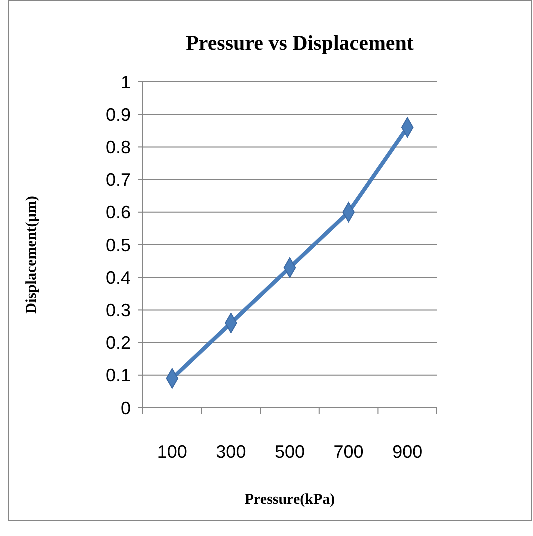 The image size is (533, 536). What do you see at coordinates (118, 245) in the screenshot?
I see `y-tick-label: 0.5` at bounding box center [118, 245].